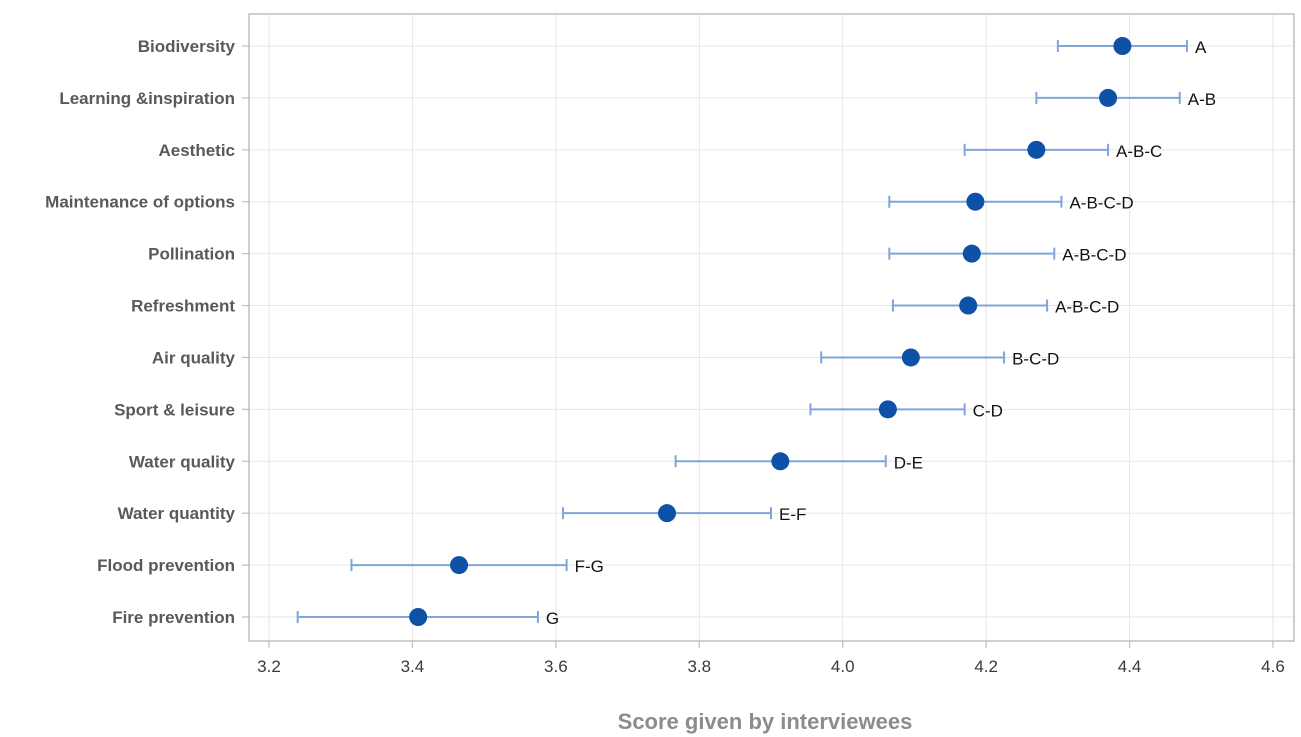 This screenshot has width=1301, height=737. I want to click on group-label: G, so click(552, 618).